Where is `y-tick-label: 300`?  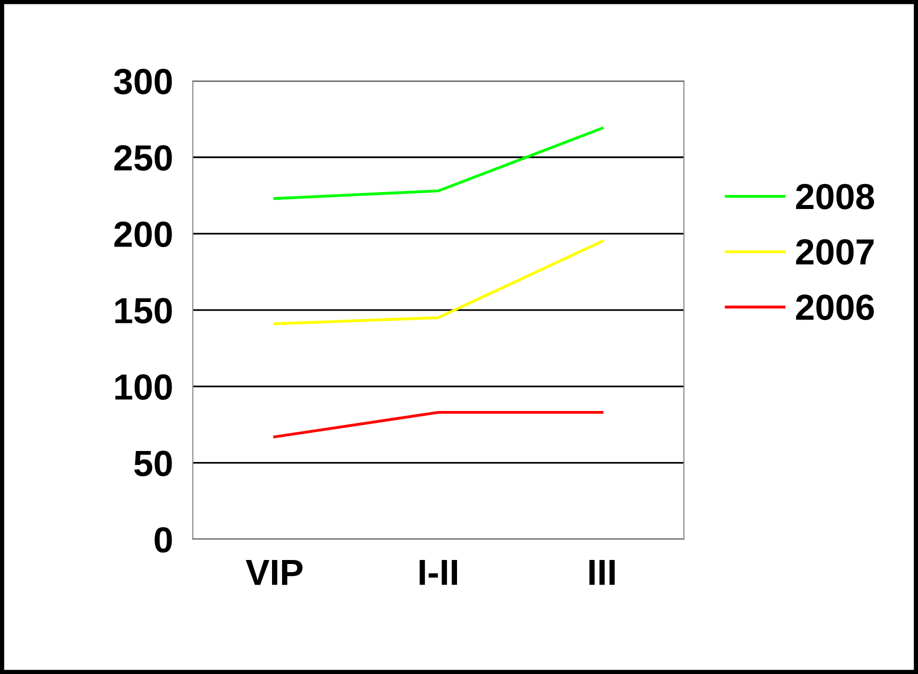 y-tick-label: 300 is located at coordinates (143, 81).